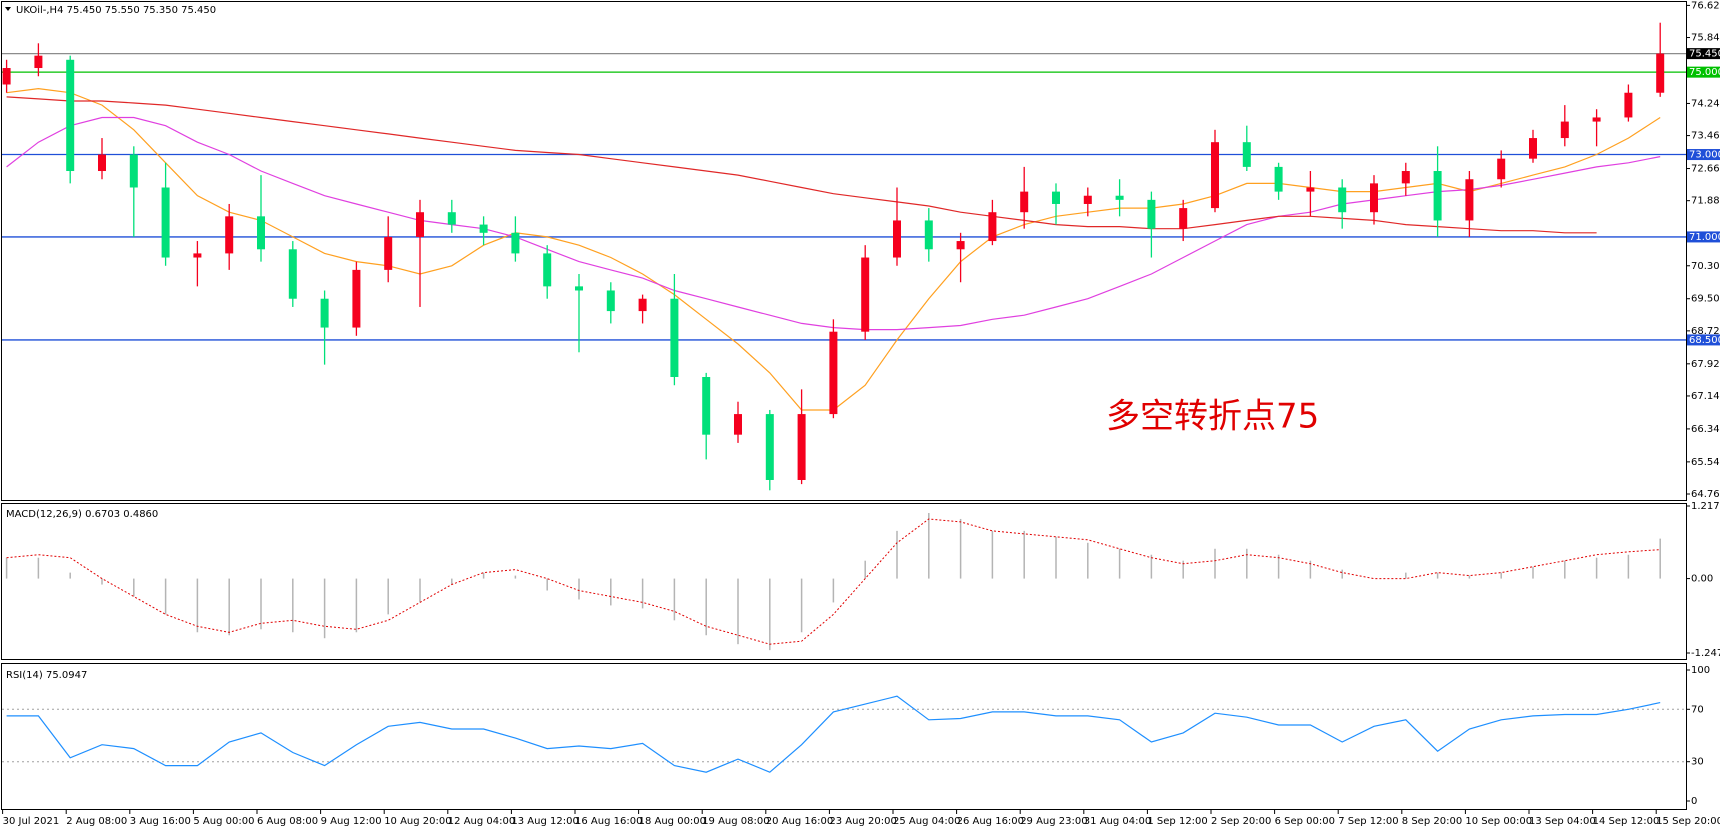 Image resolution: width=1720 pixels, height=836 pixels. I want to click on y-tick-label: 69.500, so click(1705, 299).